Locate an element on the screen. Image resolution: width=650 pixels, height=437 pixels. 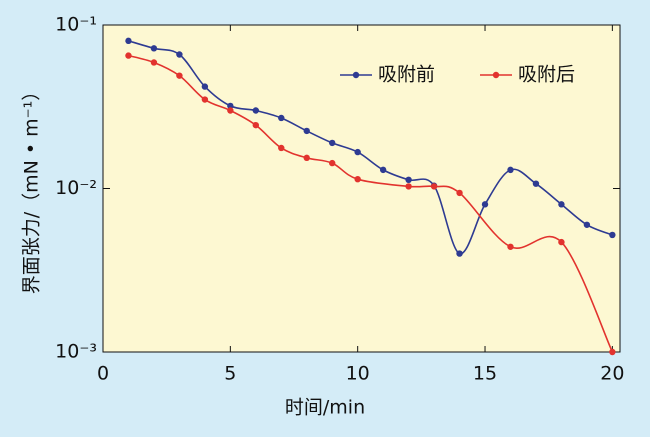
x-tick-label: 0 is located at coordinates (103, 374).